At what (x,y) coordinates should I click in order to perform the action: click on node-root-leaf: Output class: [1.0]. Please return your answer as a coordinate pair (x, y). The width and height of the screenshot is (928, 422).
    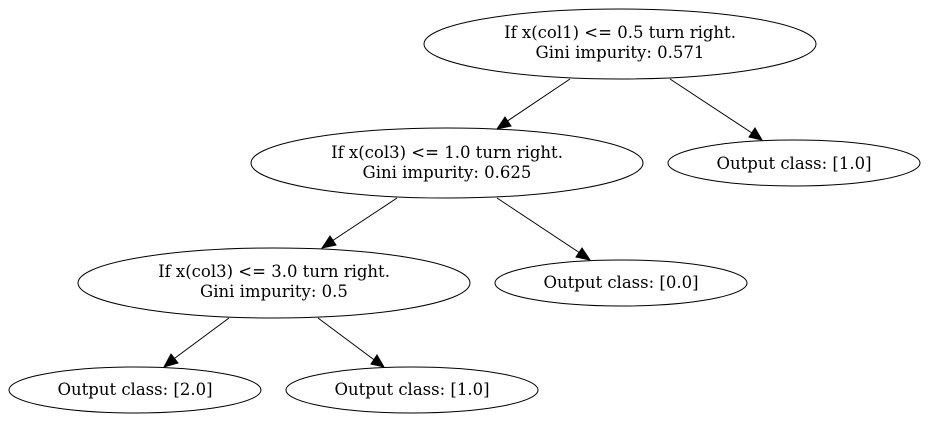
    Looking at the image, I should click on (794, 163).